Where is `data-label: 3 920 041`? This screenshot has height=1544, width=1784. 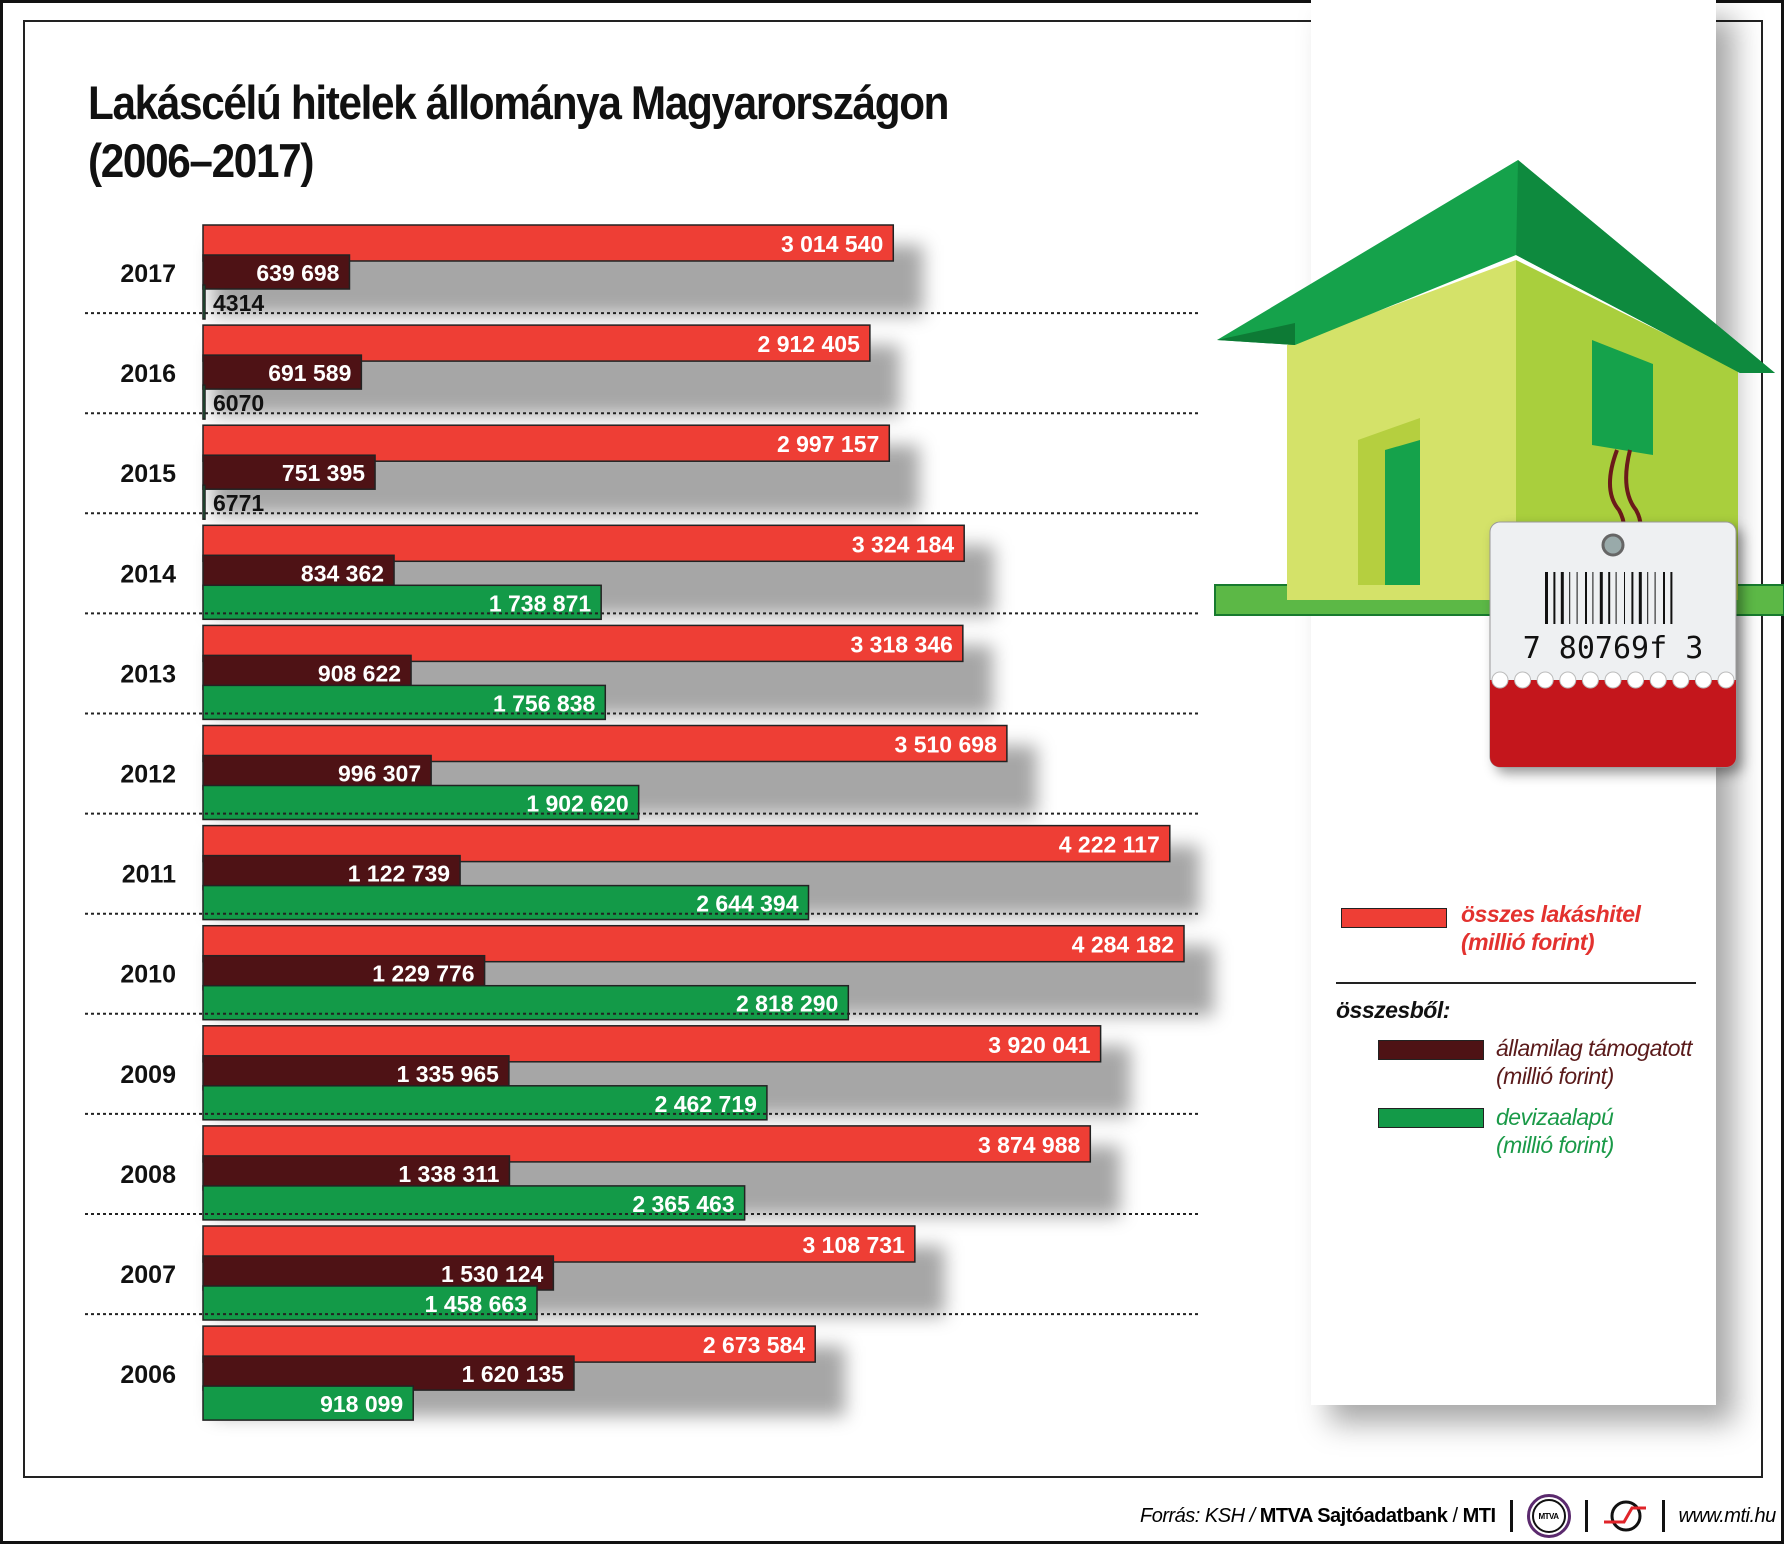
data-label: 3 920 041 is located at coordinates (1039, 1045).